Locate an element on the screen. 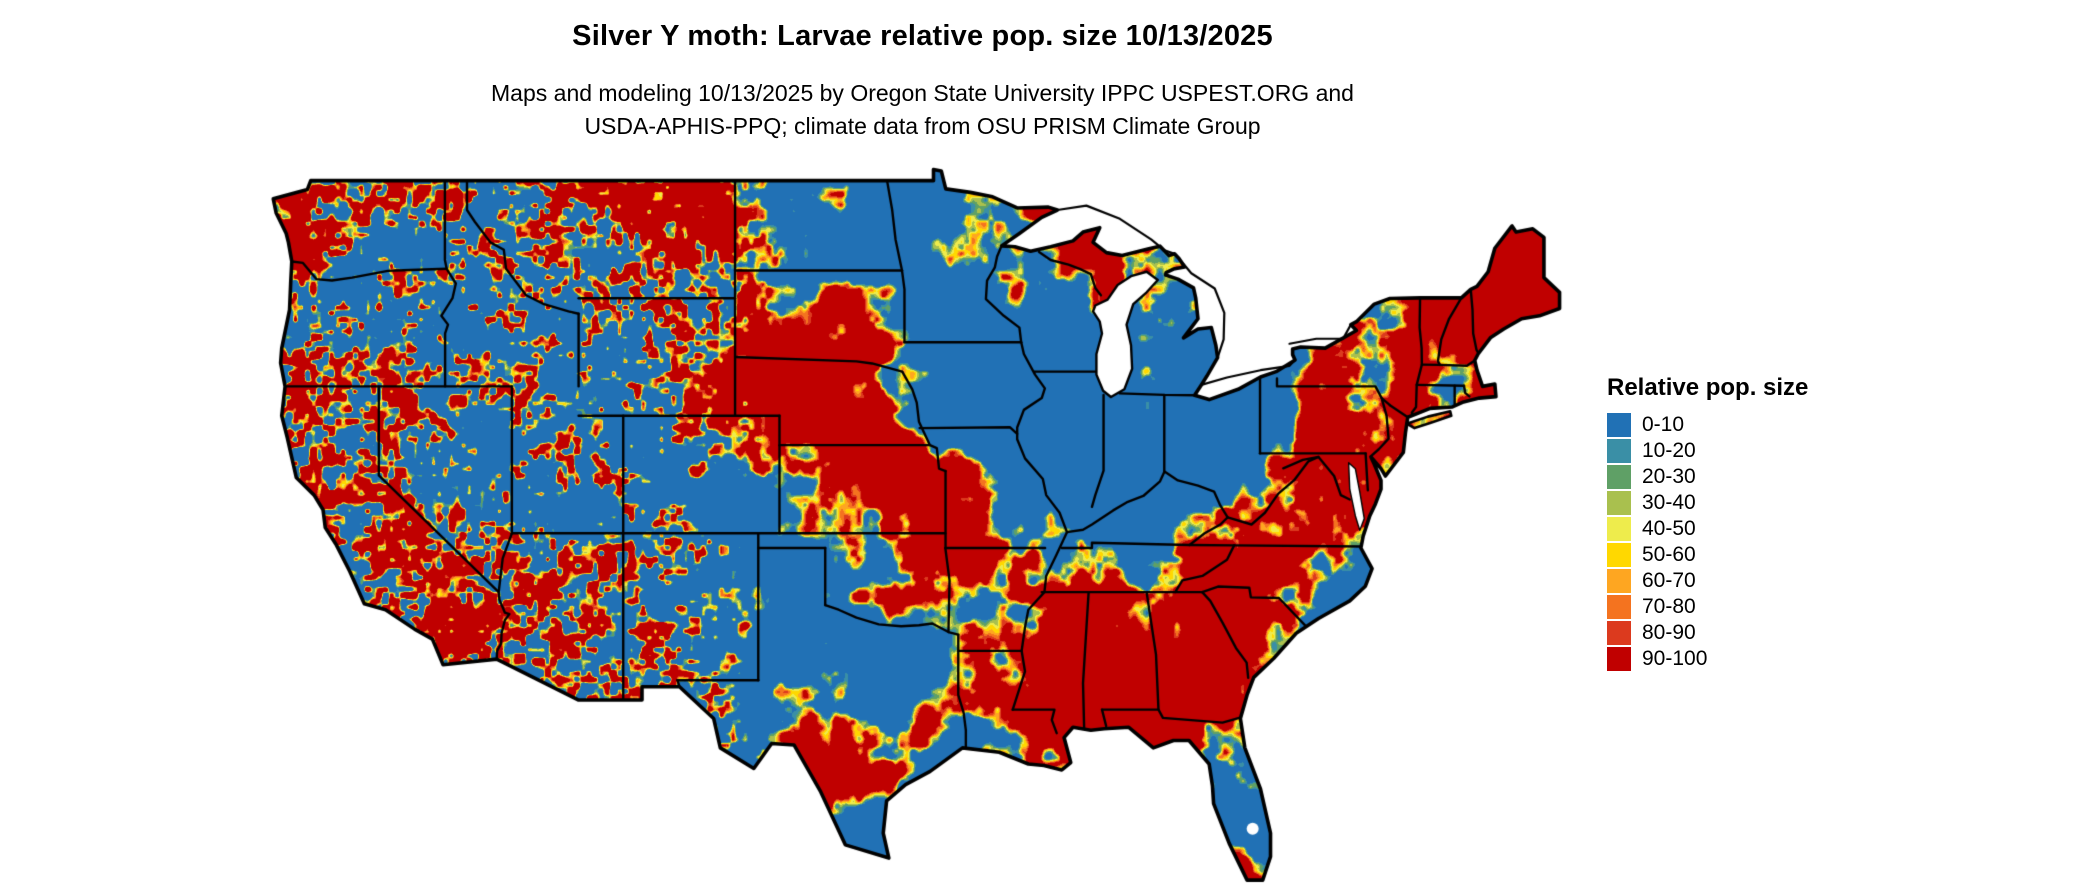 The height and width of the screenshot is (892, 2100). legend-item: 60-70 is located at coordinates (1707, 581).